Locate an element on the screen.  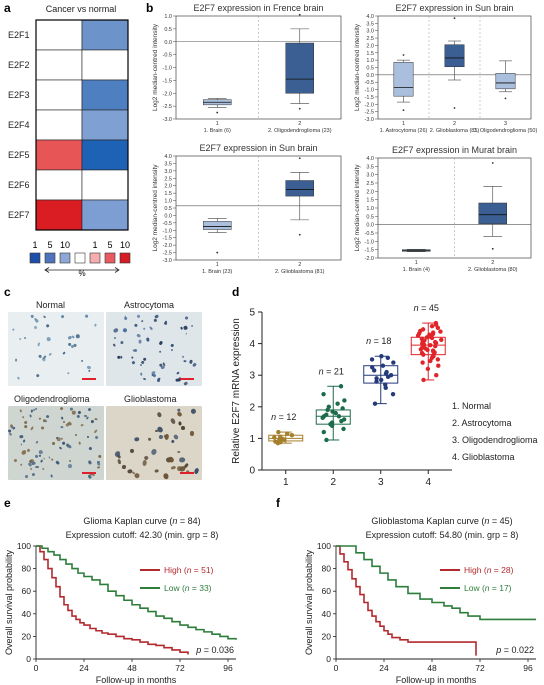
heatmap-row-label: E2F4 is located at coordinates (19, 125).